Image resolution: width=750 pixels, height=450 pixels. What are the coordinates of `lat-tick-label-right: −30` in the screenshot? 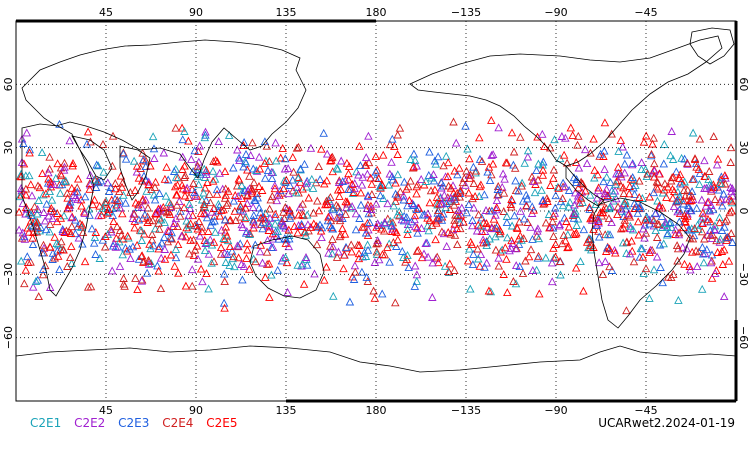 It's located at (743, 274).